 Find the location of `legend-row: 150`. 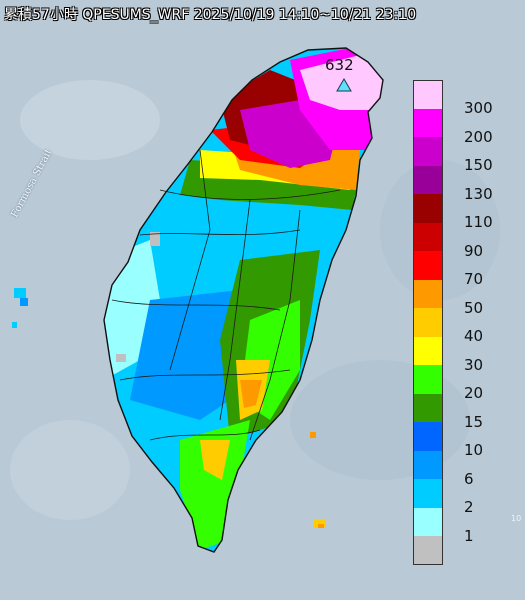

legend-row: 150 is located at coordinates (468, 155).